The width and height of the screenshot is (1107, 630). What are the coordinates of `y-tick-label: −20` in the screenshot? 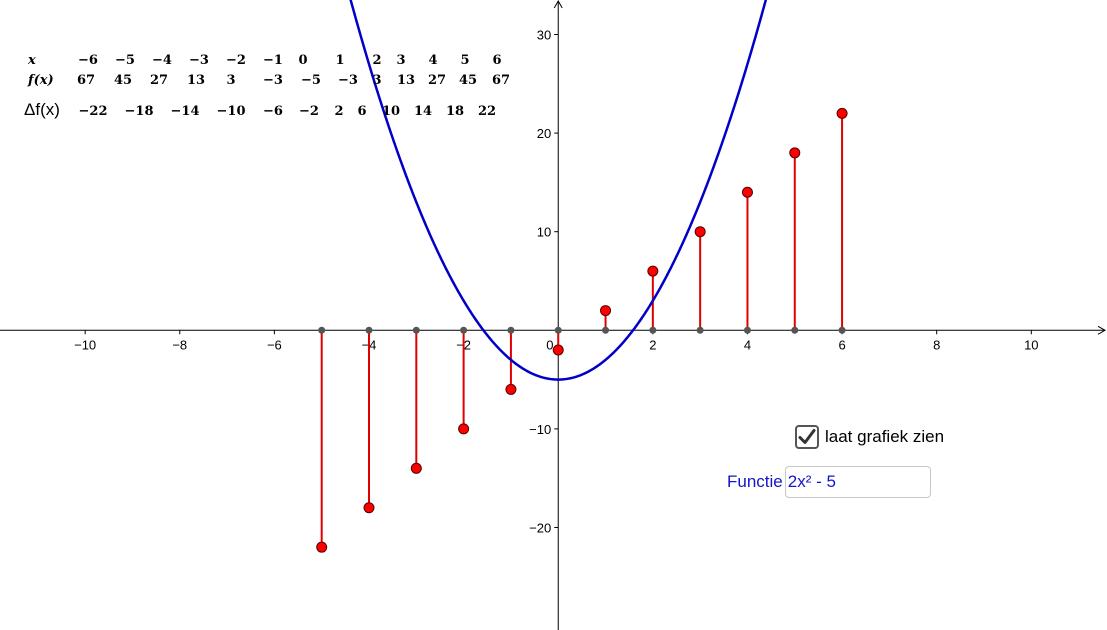 It's located at (540, 527).